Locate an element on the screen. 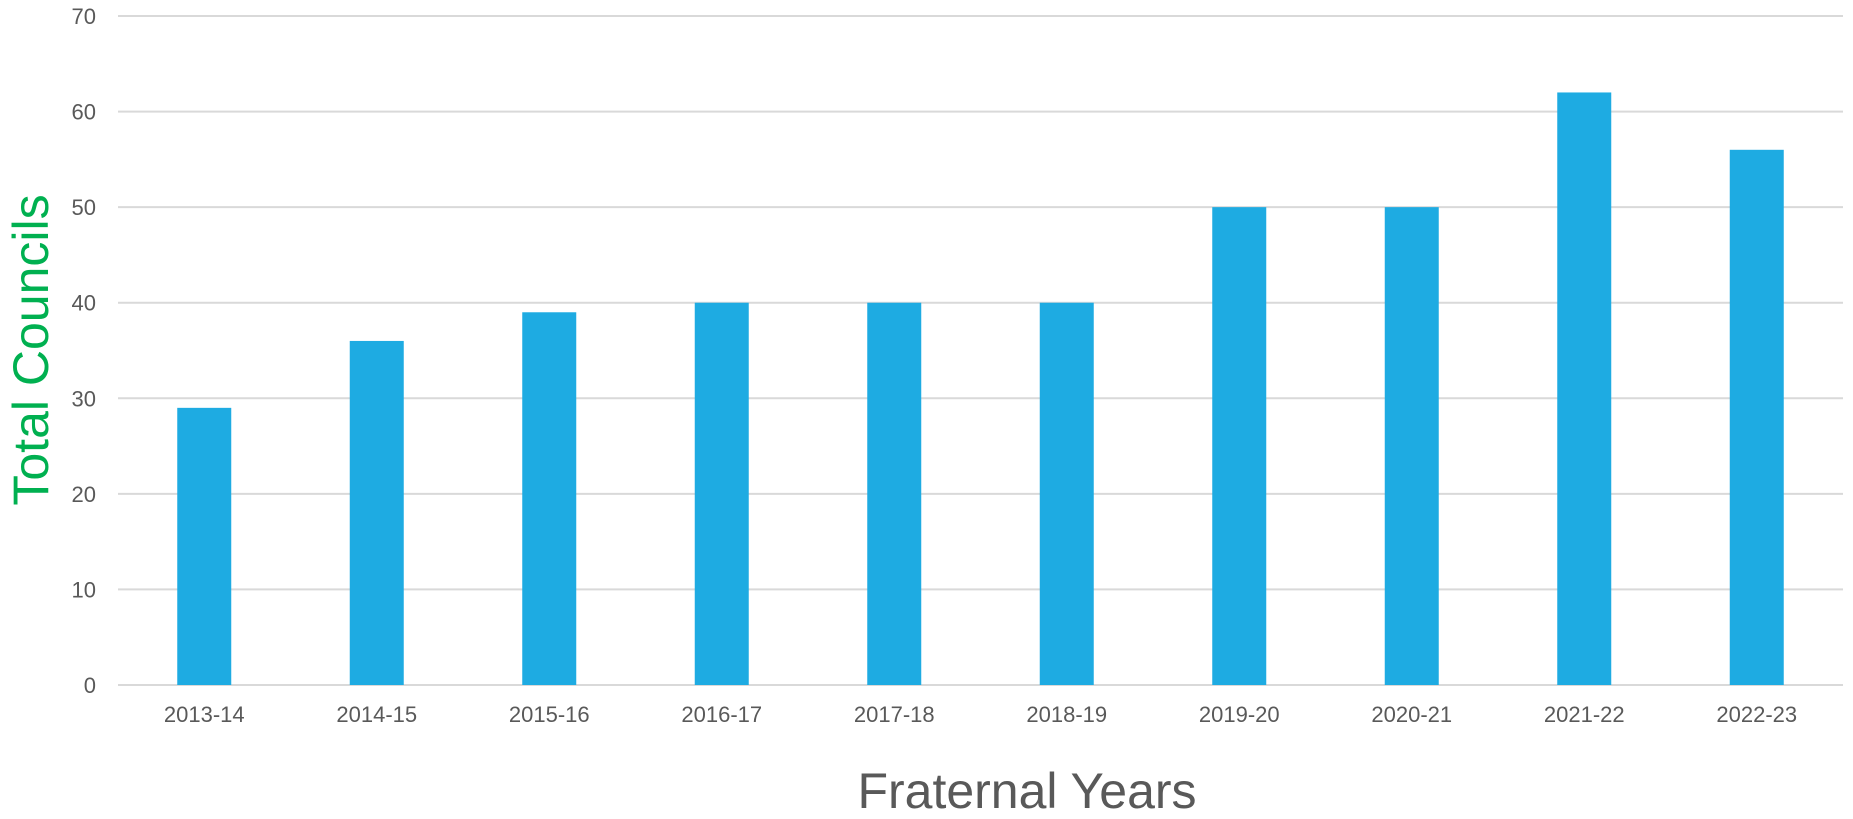 This screenshot has height=819, width=1853. y-tick-label: 30 is located at coordinates (84, 398).